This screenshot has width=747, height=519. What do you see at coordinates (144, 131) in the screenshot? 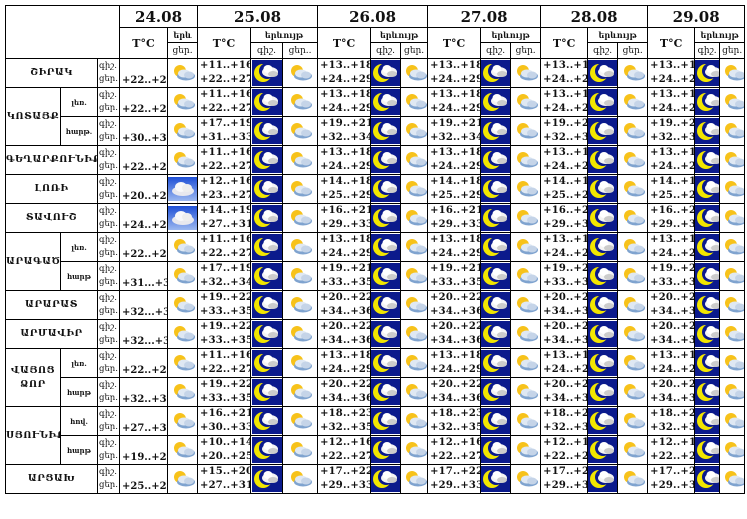
I see `temperature-24: +30..+32` at bounding box center [144, 131].